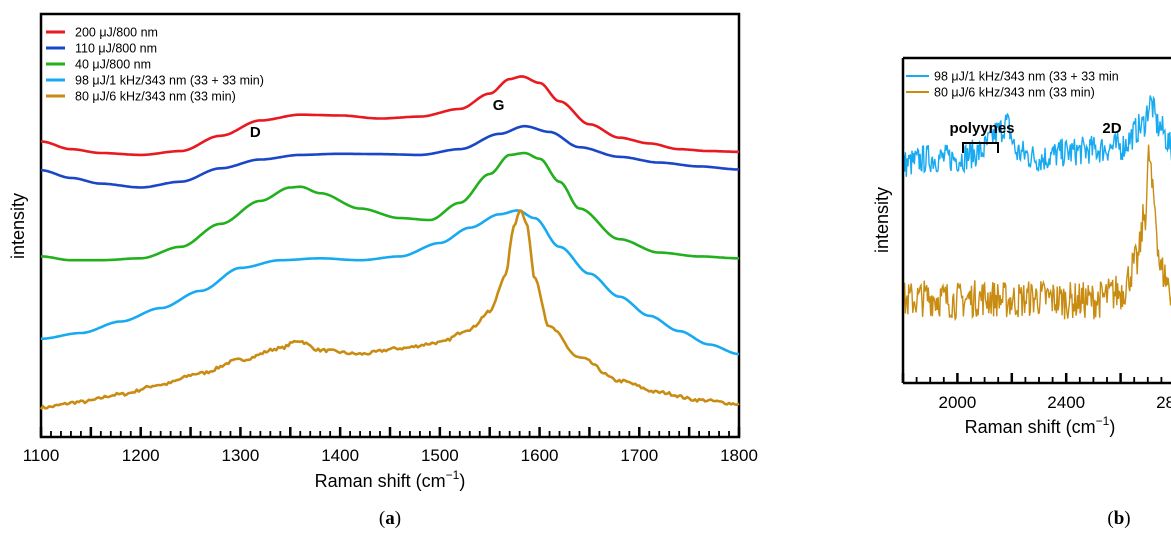 Image resolution: width=1171 pixels, height=534 pixels. What do you see at coordinates (380, 481) in the screenshot?
I see `x-axis-label-a-main: Raman shift (cm` at bounding box center [380, 481].